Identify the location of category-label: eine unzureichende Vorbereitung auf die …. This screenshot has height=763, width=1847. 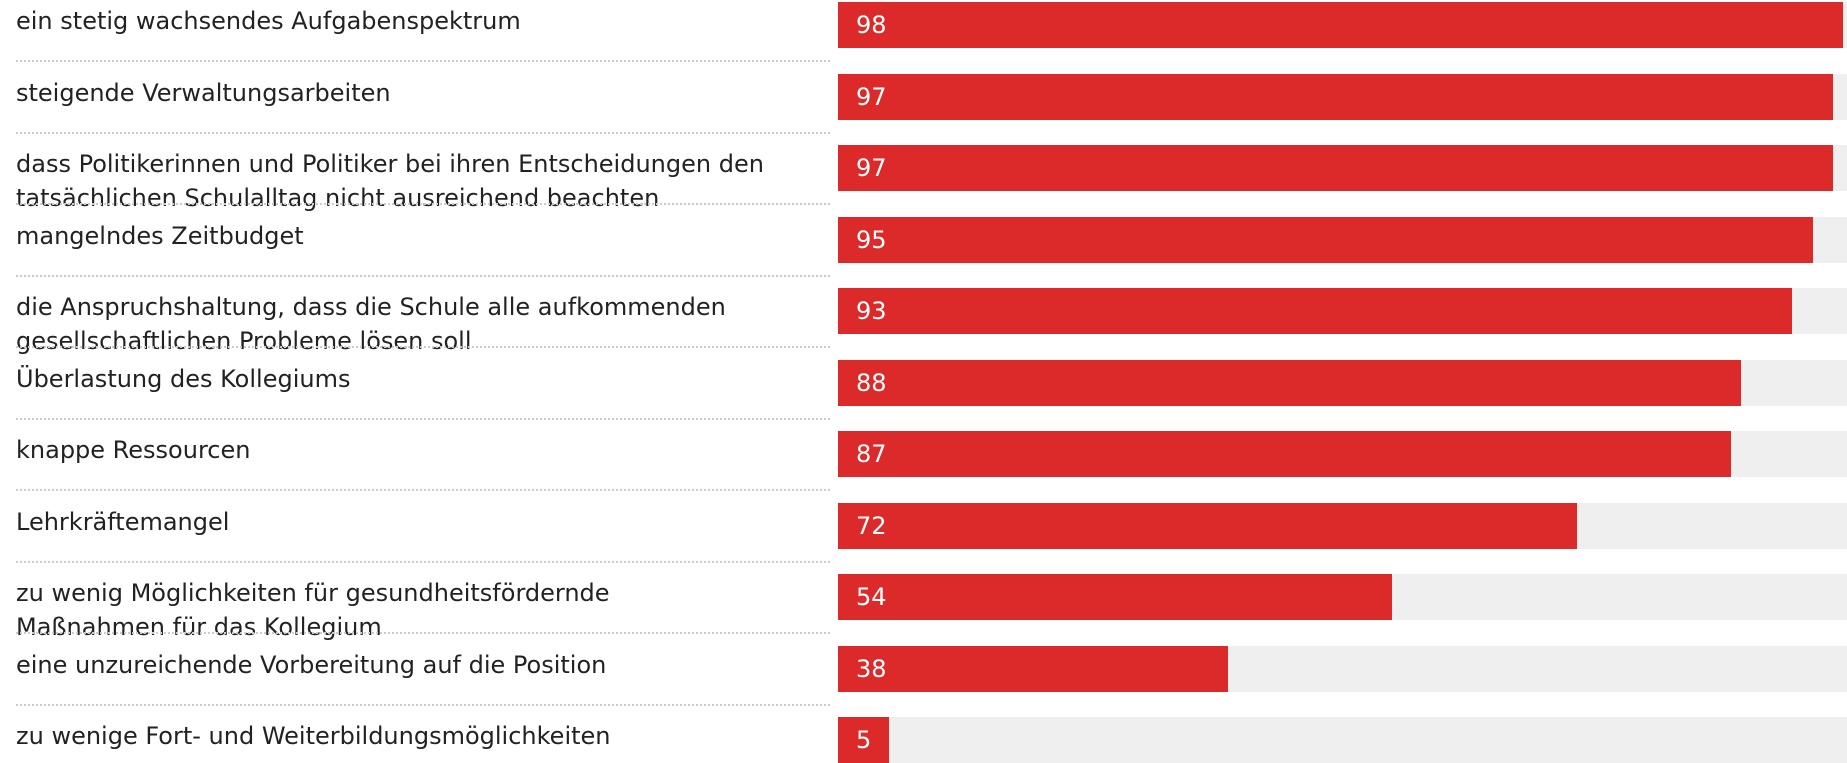
(311, 664).